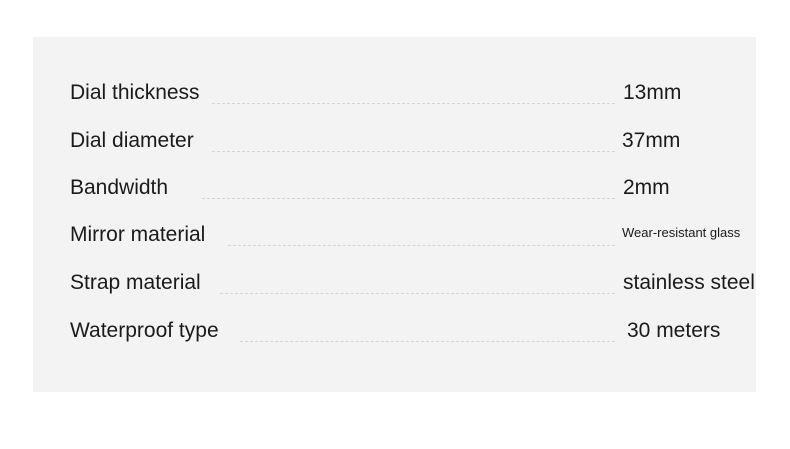 This screenshot has width=790, height=449. Describe the element at coordinates (144, 330) in the screenshot. I see `spec-label: Waterproof type` at that location.